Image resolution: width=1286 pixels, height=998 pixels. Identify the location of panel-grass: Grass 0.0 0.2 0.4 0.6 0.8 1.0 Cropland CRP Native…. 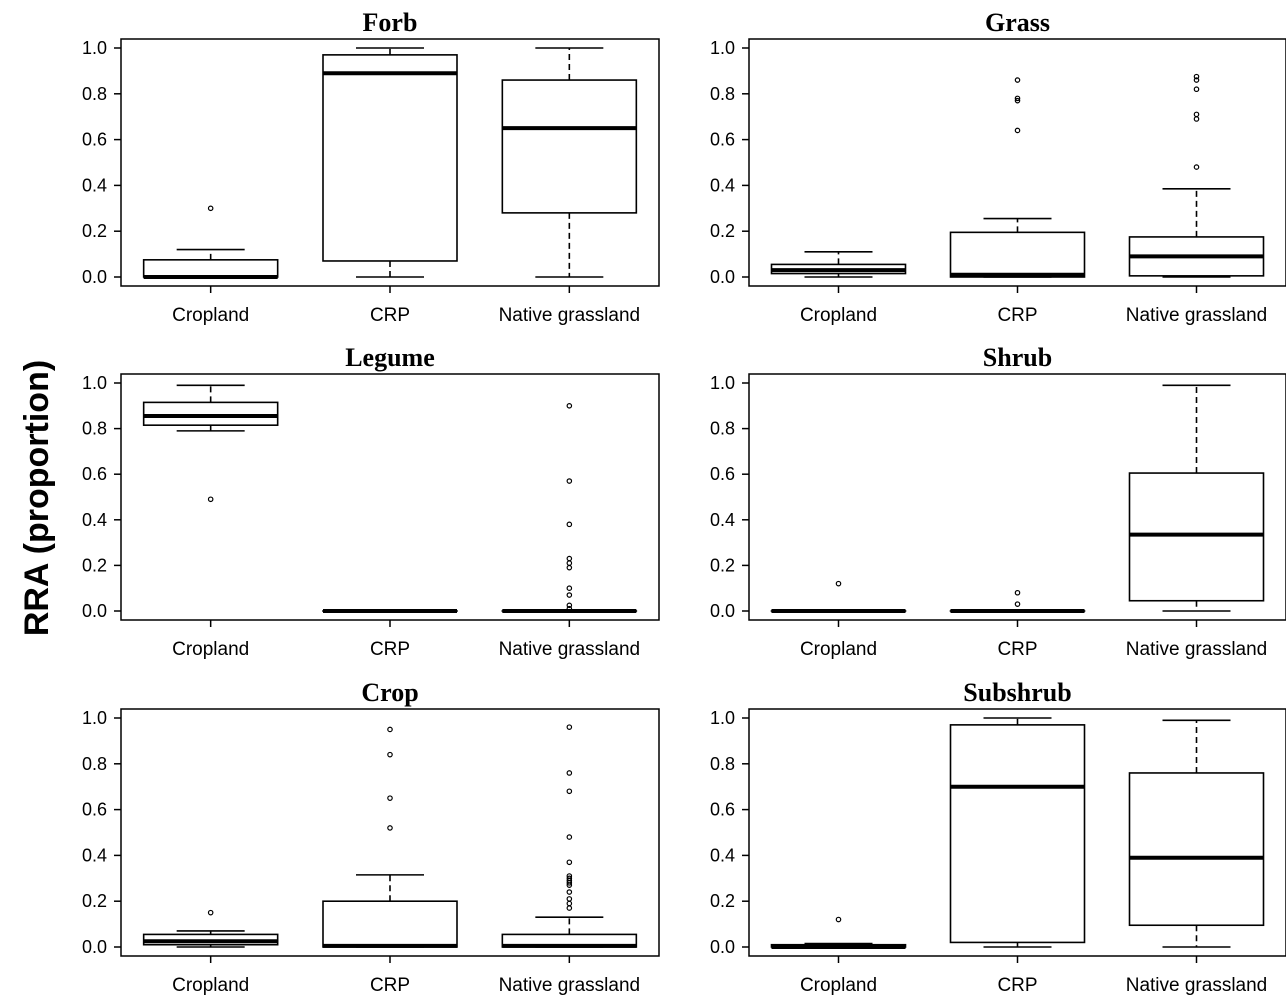
(998, 167).